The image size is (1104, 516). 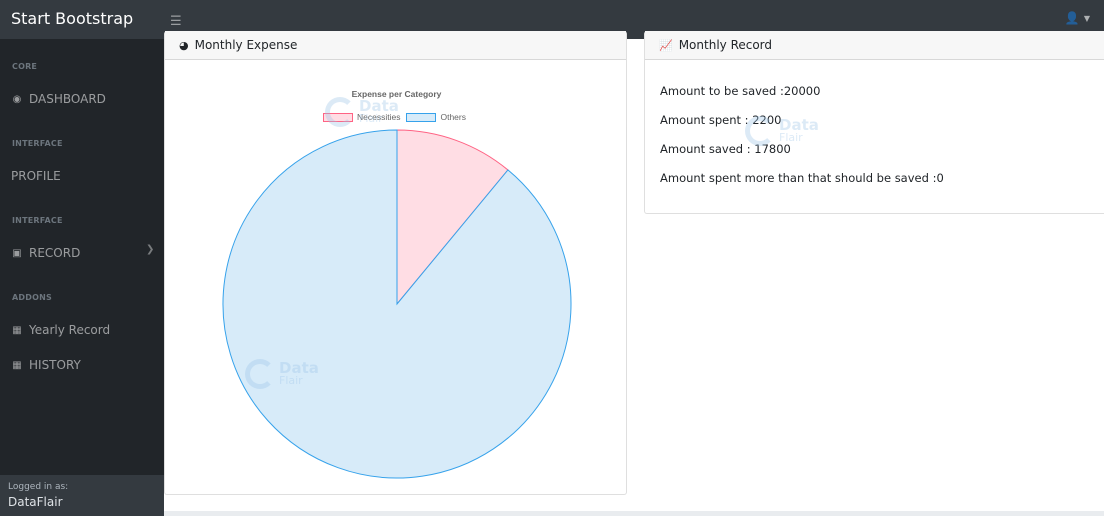 What do you see at coordinates (35, 502) in the screenshot?
I see `logged-in-user: DataFlair` at bounding box center [35, 502].